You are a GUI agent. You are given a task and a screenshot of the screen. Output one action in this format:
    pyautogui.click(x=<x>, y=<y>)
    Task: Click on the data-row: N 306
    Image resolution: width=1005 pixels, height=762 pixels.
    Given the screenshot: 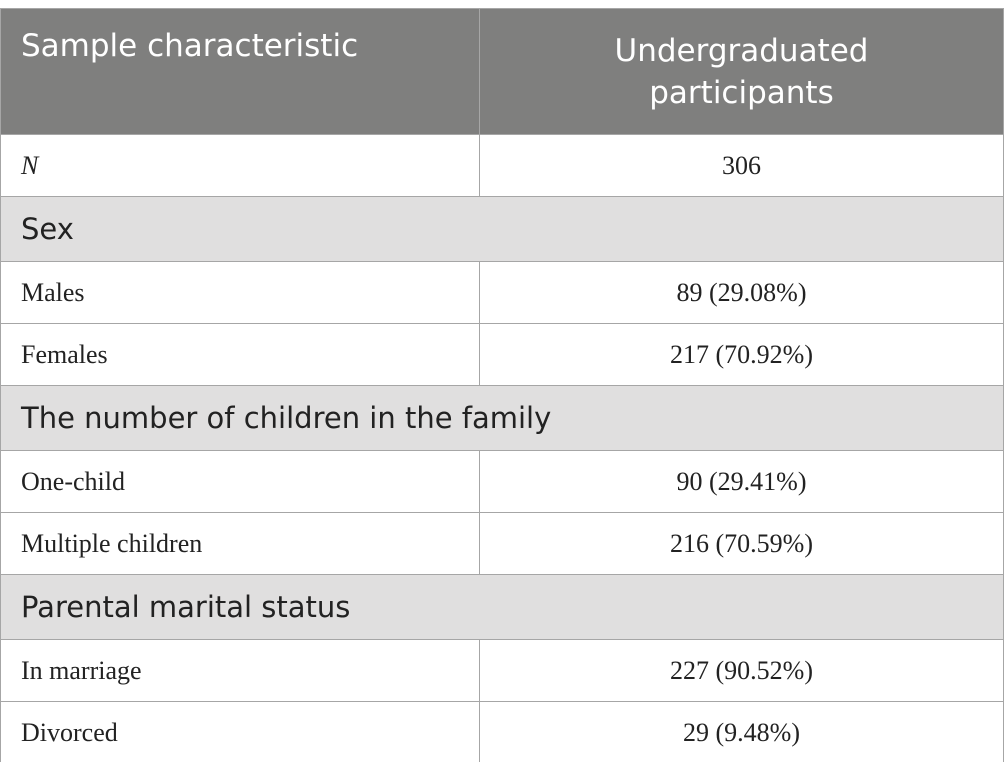 What is the action you would take?
    pyautogui.click(x=502, y=165)
    